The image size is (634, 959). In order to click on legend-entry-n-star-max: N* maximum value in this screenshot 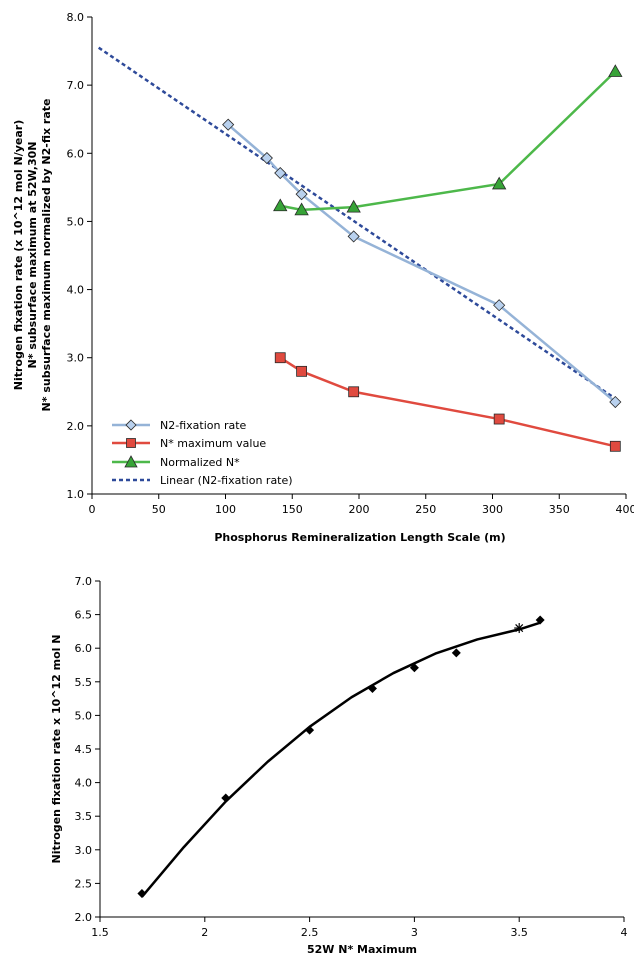, I will do `click(189, 443)`.